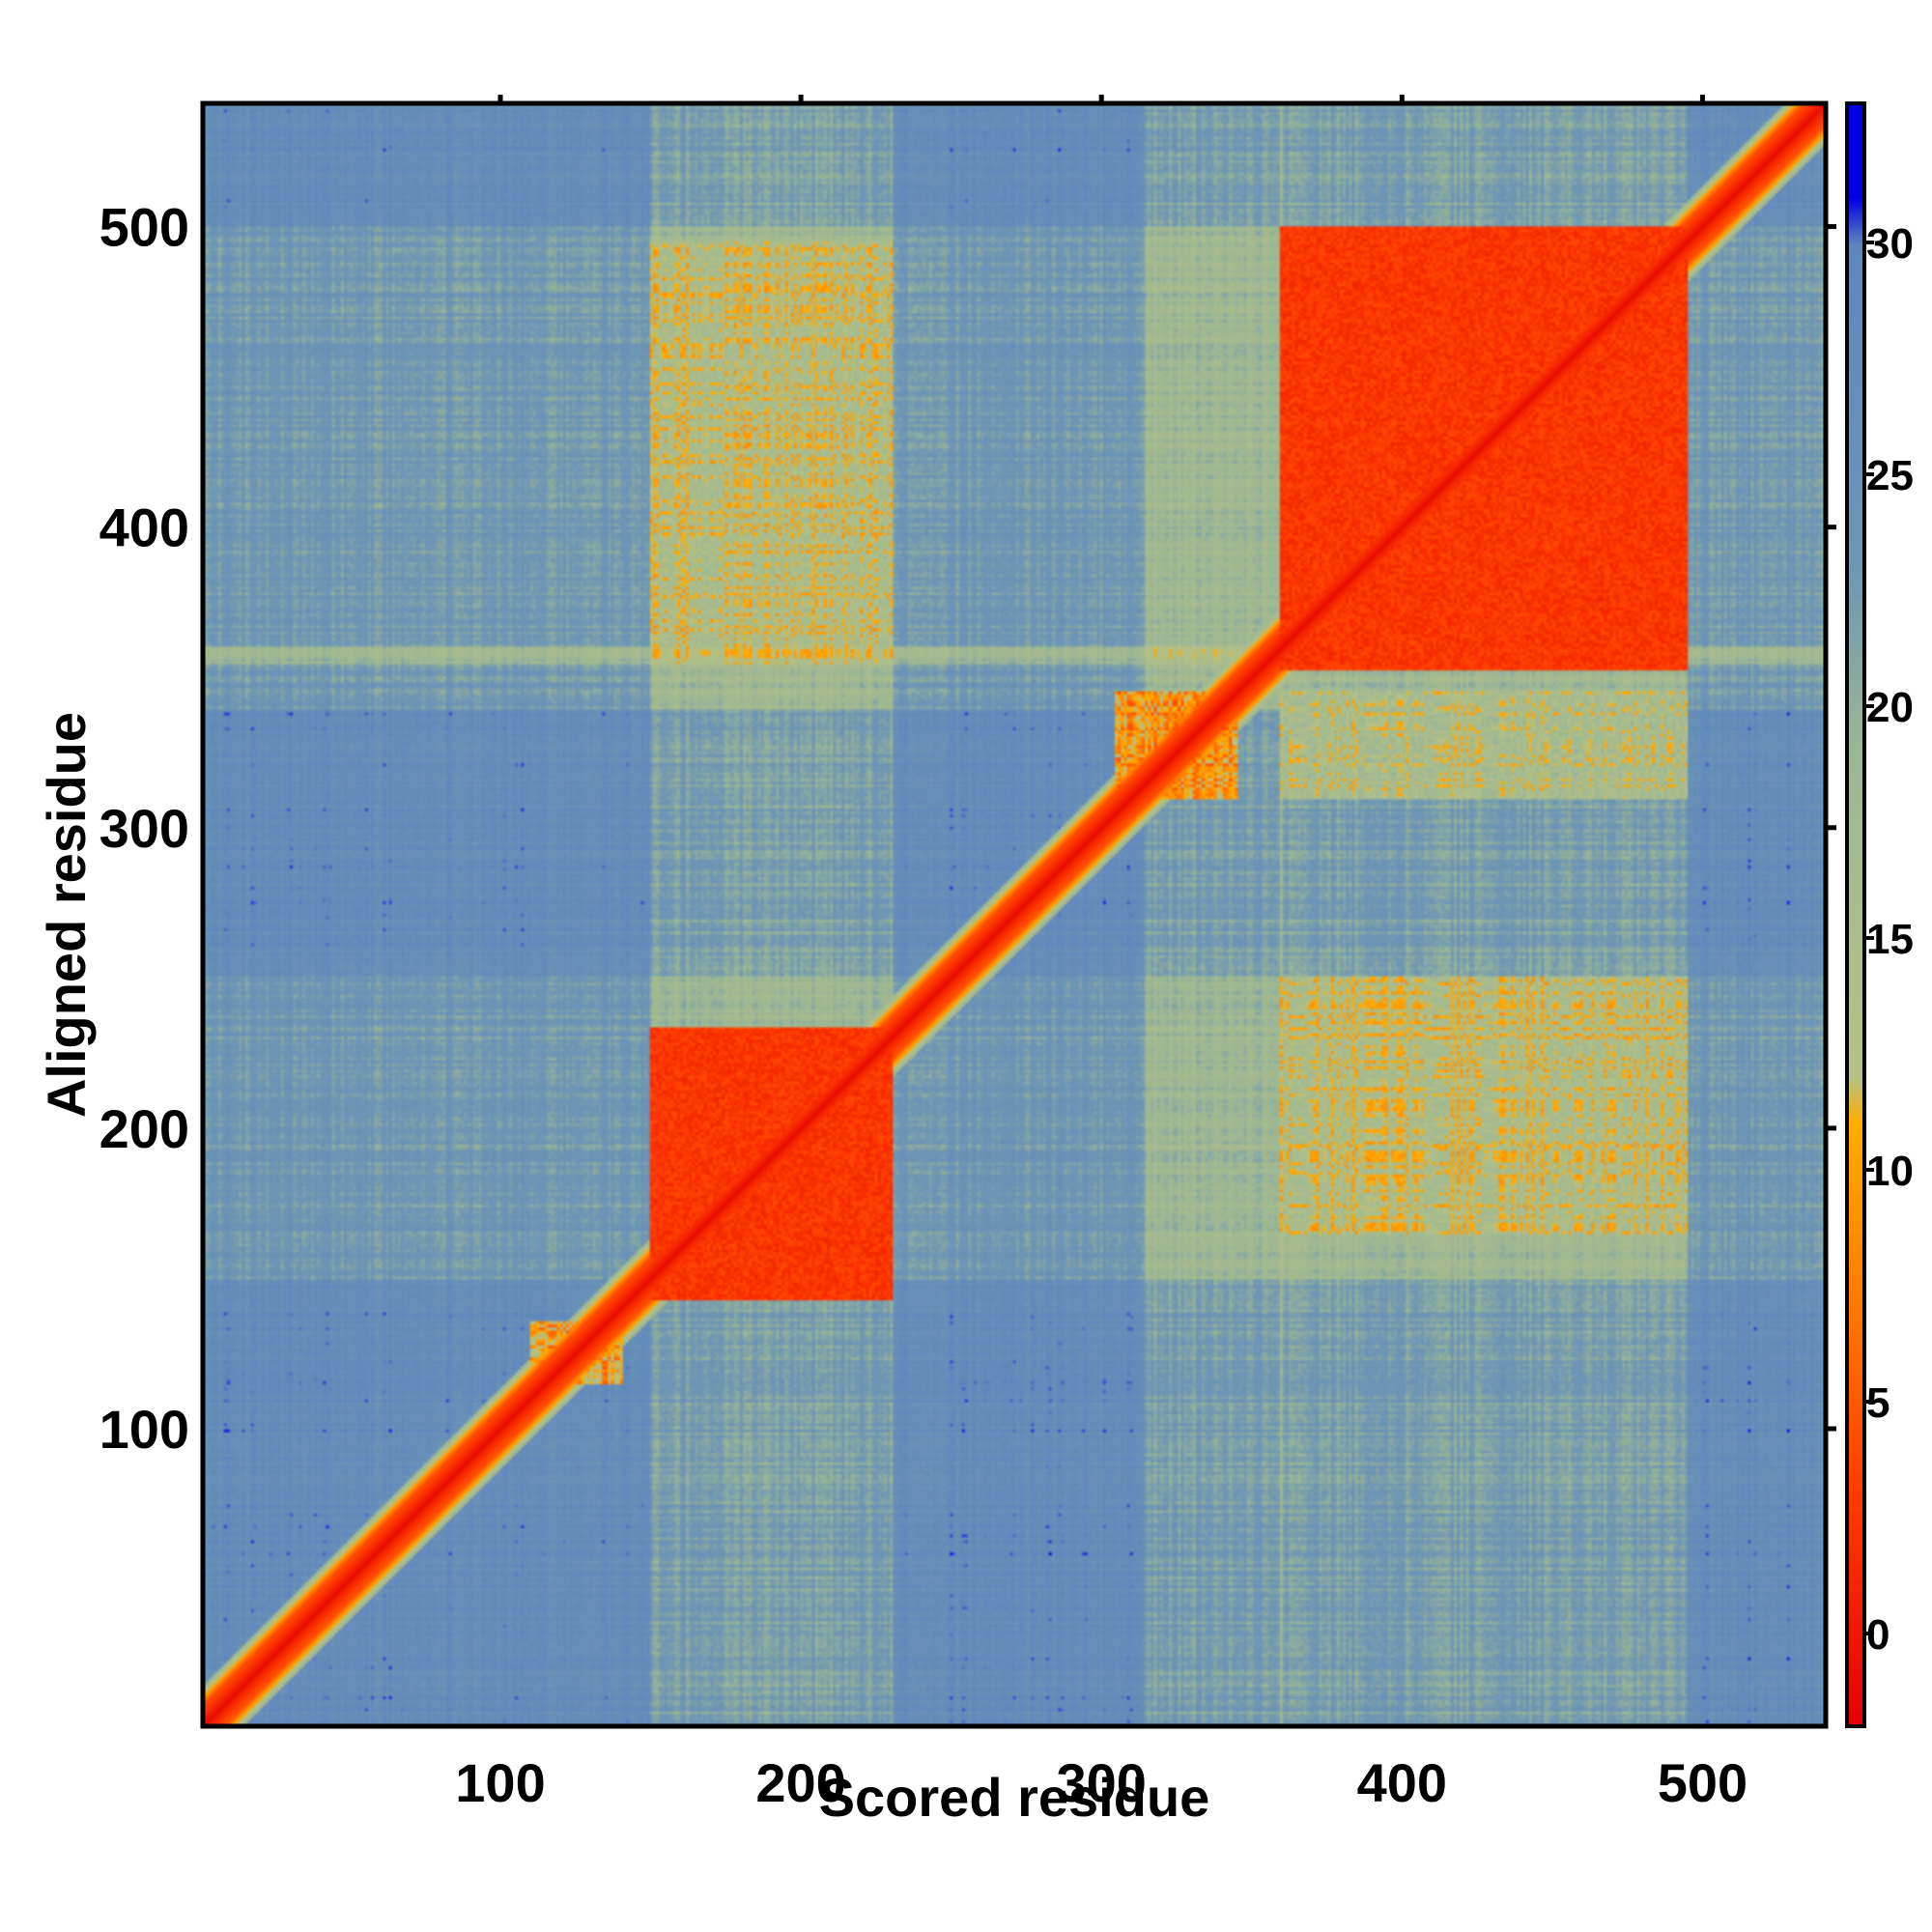 Image resolution: width=1932 pixels, height=1932 pixels. Describe the element at coordinates (144, 527) in the screenshot. I see `y-tick-label: 400` at that location.